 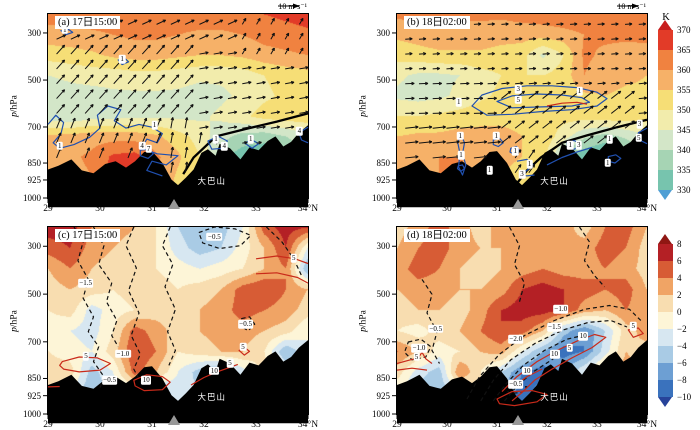 What do you see at coordinates (684, 130) in the screenshot?
I see `colorbar-tick-label: 345` at bounding box center [684, 130].